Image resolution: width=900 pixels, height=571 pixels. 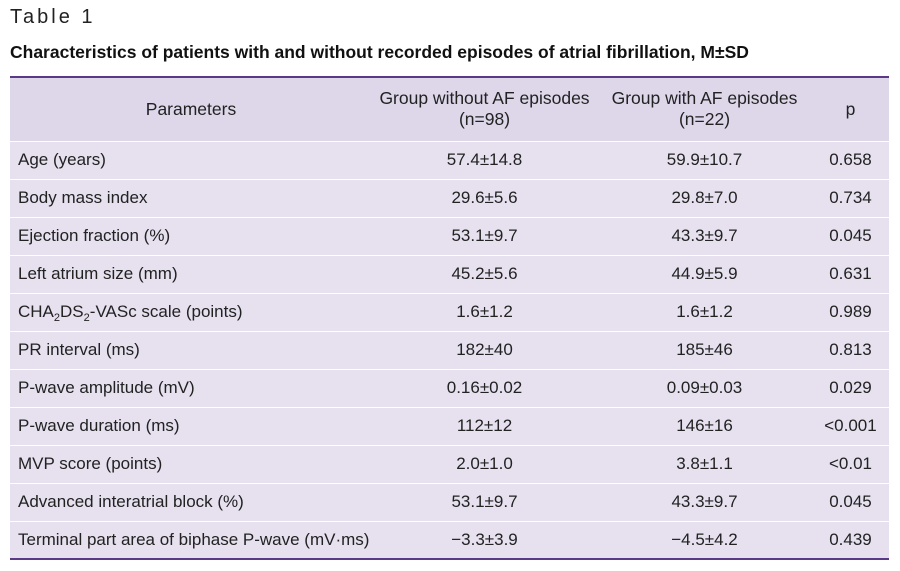 What do you see at coordinates (850, 349) in the screenshot?
I see `row-p-value: 0.813` at bounding box center [850, 349].